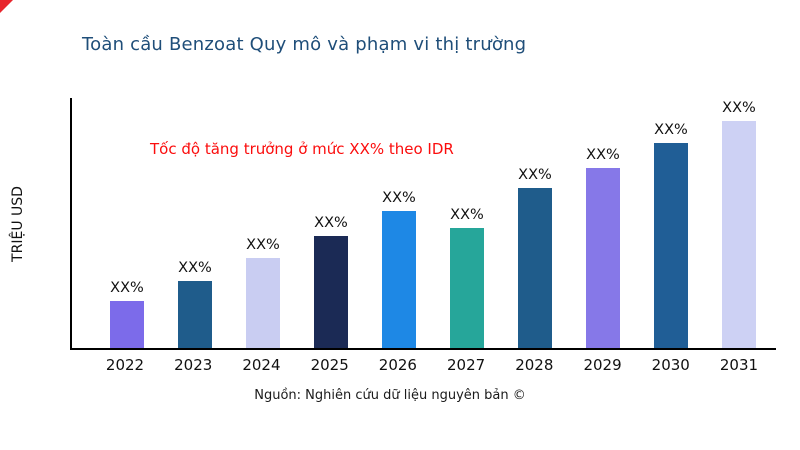  What do you see at coordinates (390, 395) in the screenshot?
I see `source-note: Nguồn: Nghiên cứu dữ liệu nguyên bản ©` at bounding box center [390, 395].